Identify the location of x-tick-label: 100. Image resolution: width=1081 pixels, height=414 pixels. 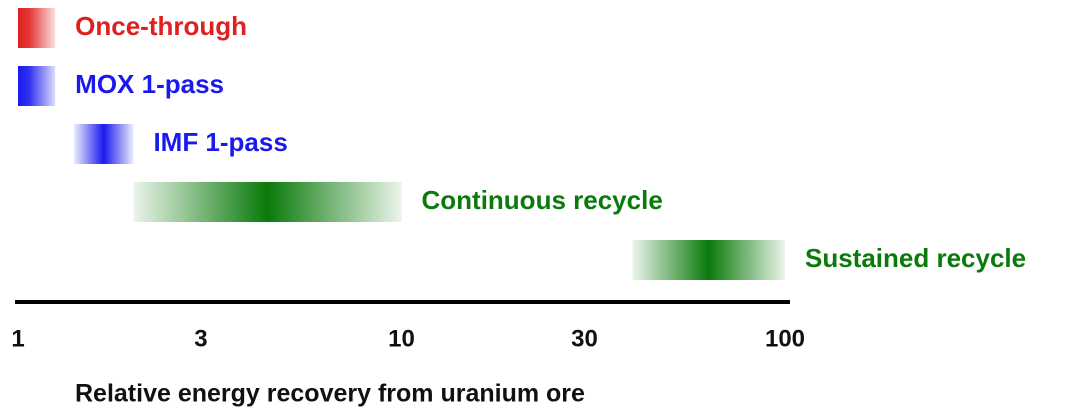
(785, 338).